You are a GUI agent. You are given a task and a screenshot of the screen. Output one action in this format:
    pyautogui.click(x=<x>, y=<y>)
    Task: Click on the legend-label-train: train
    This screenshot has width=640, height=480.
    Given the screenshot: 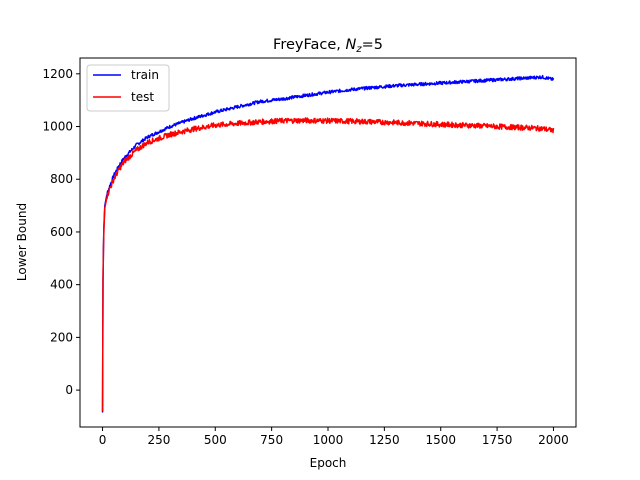 What is the action you would take?
    pyautogui.click(x=145, y=75)
    